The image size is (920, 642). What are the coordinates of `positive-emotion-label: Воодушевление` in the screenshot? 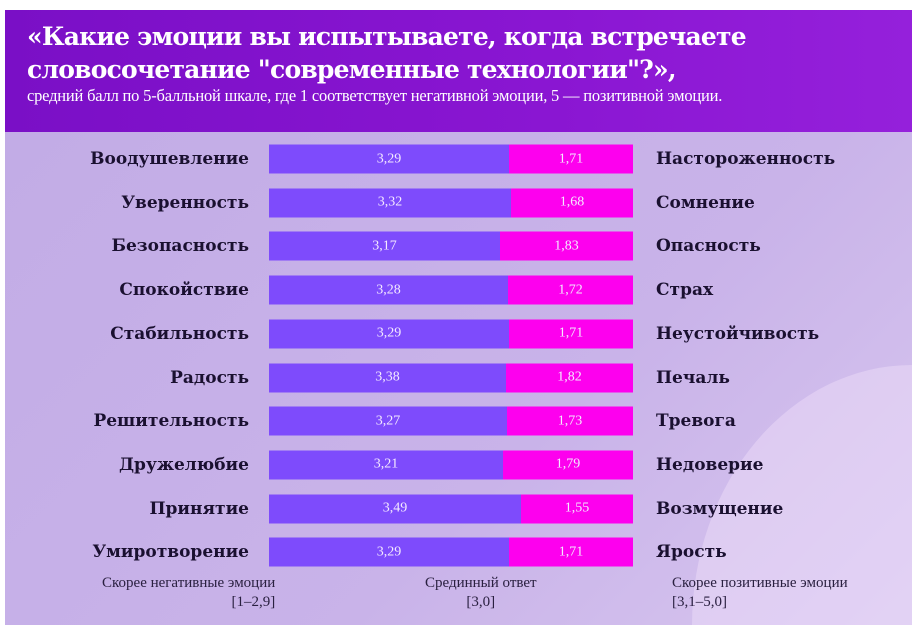 It's located at (169, 159).